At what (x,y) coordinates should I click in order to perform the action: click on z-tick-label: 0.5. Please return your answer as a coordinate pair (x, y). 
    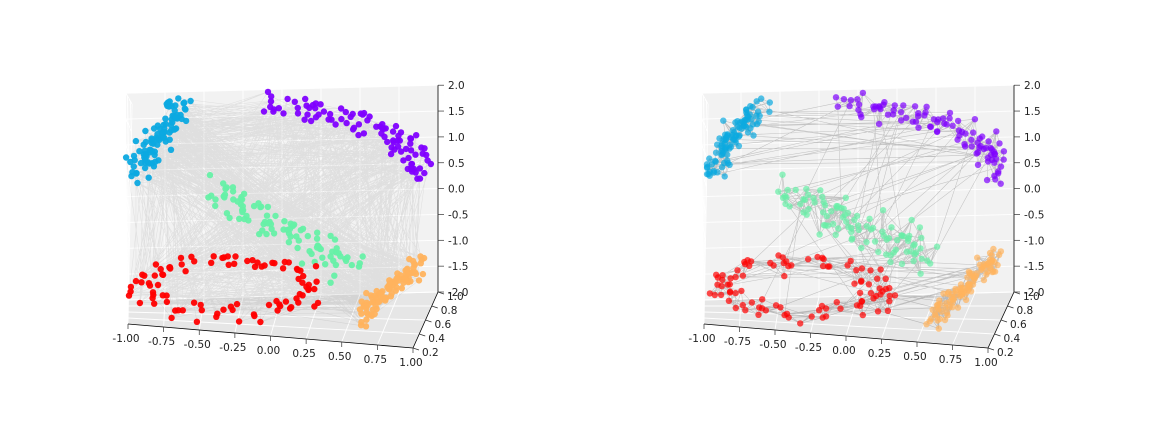
    Looking at the image, I should click on (456, 164).